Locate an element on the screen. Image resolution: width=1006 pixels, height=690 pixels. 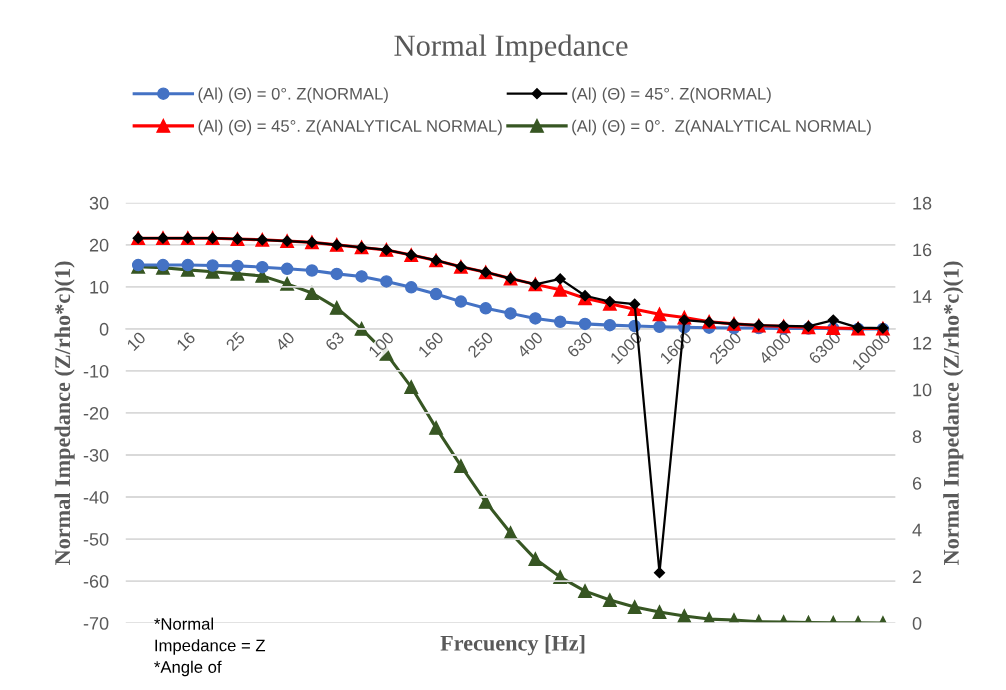
x-tick-label: 630 is located at coordinates (580, 345).